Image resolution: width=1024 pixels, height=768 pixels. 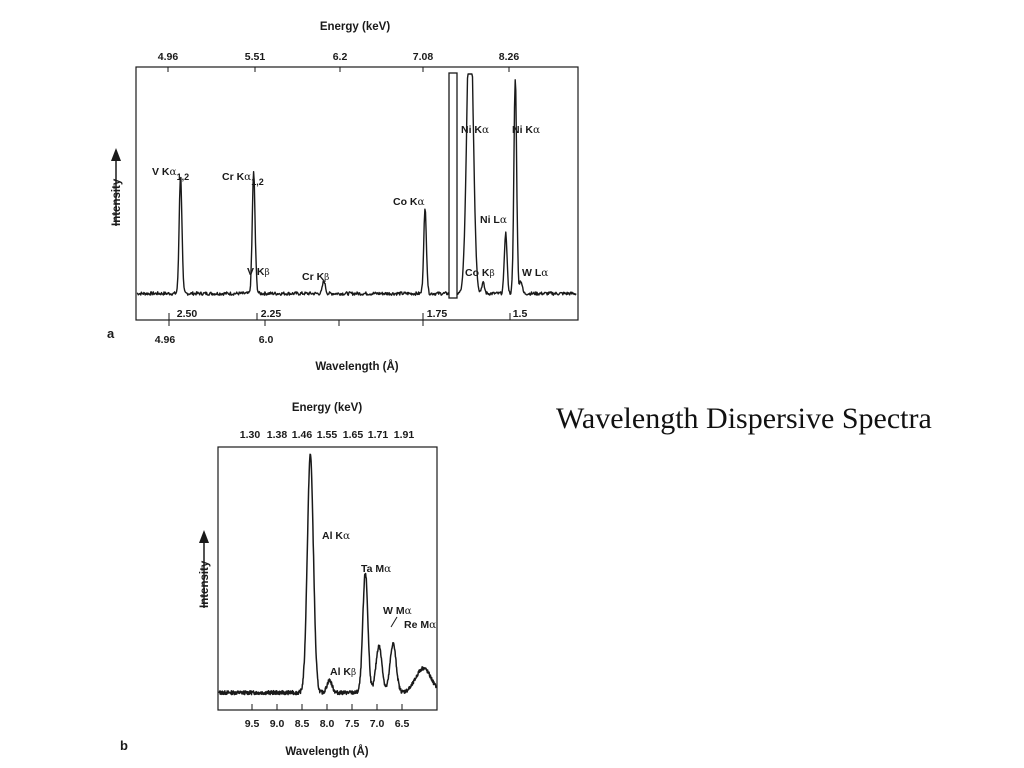 I want to click on panel-b-bottom-tick-label: 9.0, so click(x=277, y=724).